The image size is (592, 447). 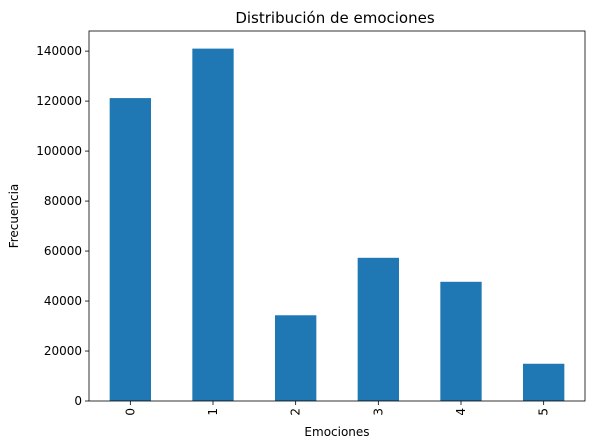 What do you see at coordinates (62, 226) in the screenshot?
I see `y-axis: 0 20000 40000 60000 80000 100000 120000 140000` at bounding box center [62, 226].